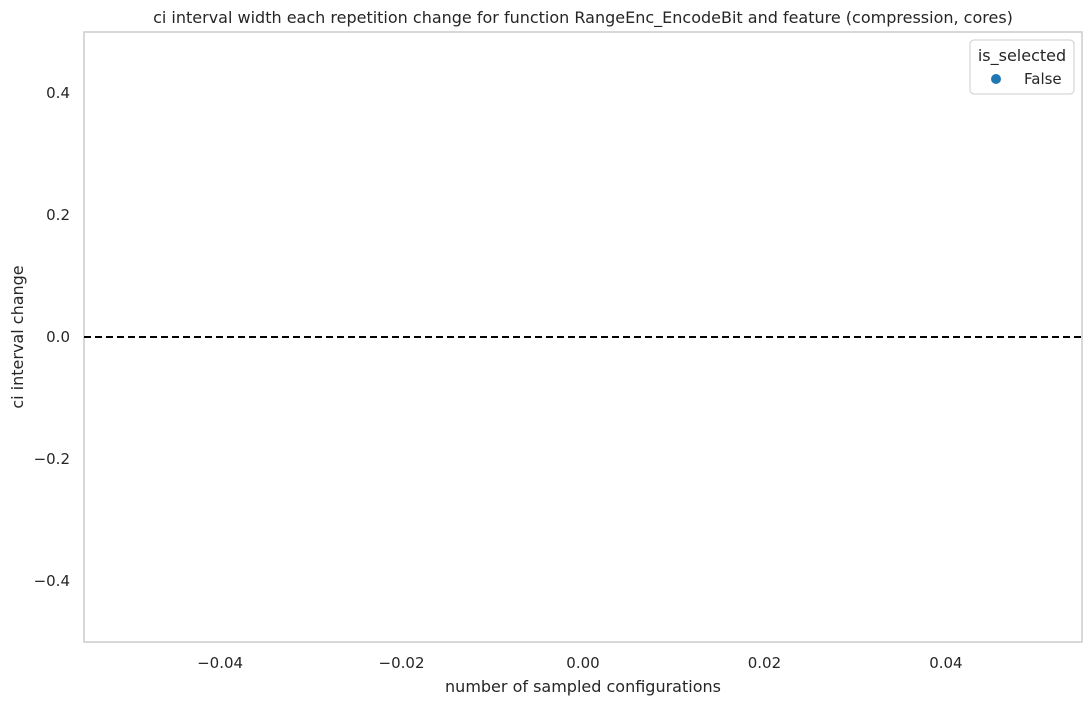 The width and height of the screenshot is (1092, 706). Describe the element at coordinates (1022, 56) in the screenshot. I see `legend-title: is_selected` at that location.